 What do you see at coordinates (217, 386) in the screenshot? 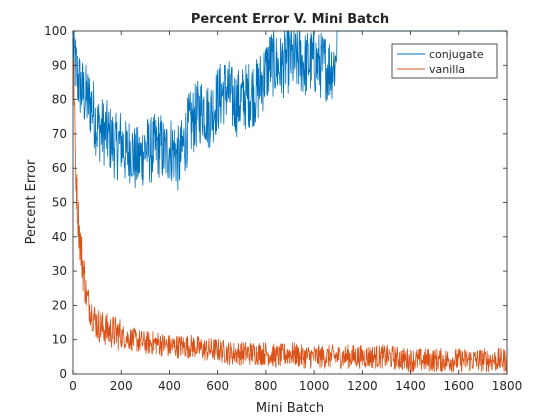
I see `x-tick-label: 600` at bounding box center [217, 386].